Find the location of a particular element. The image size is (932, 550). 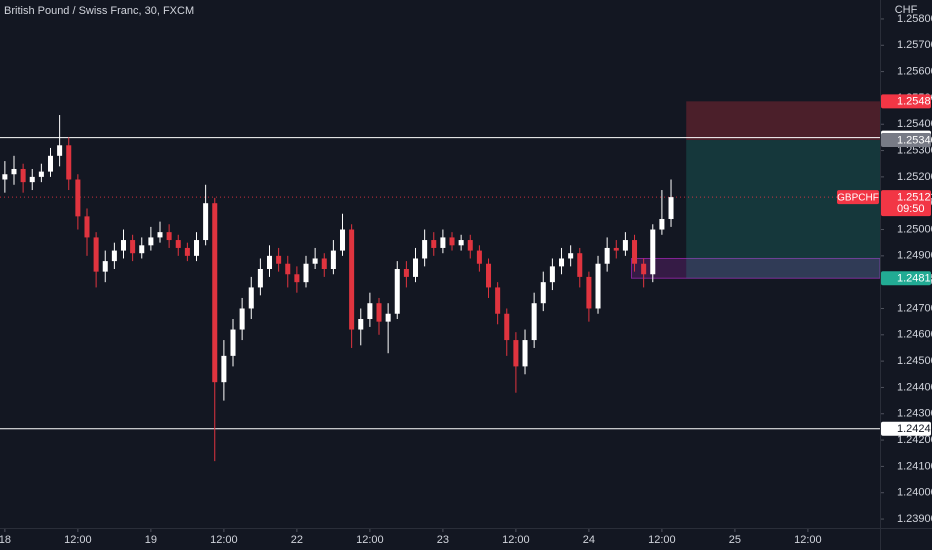

stop-zone is located at coordinates (783, 121).